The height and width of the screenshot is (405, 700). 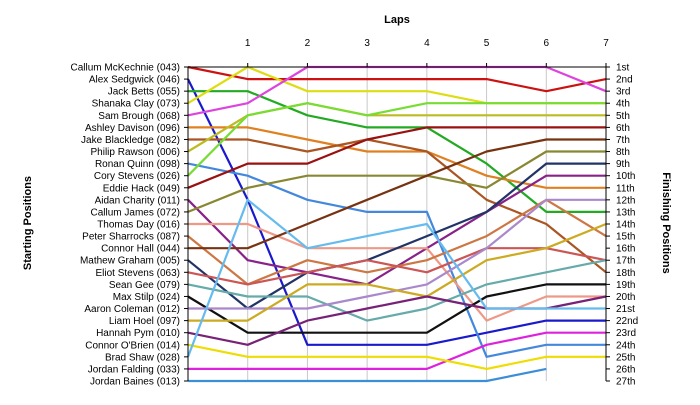 I want to click on y-axis-title-left: Starting Positions, so click(x=28, y=223).